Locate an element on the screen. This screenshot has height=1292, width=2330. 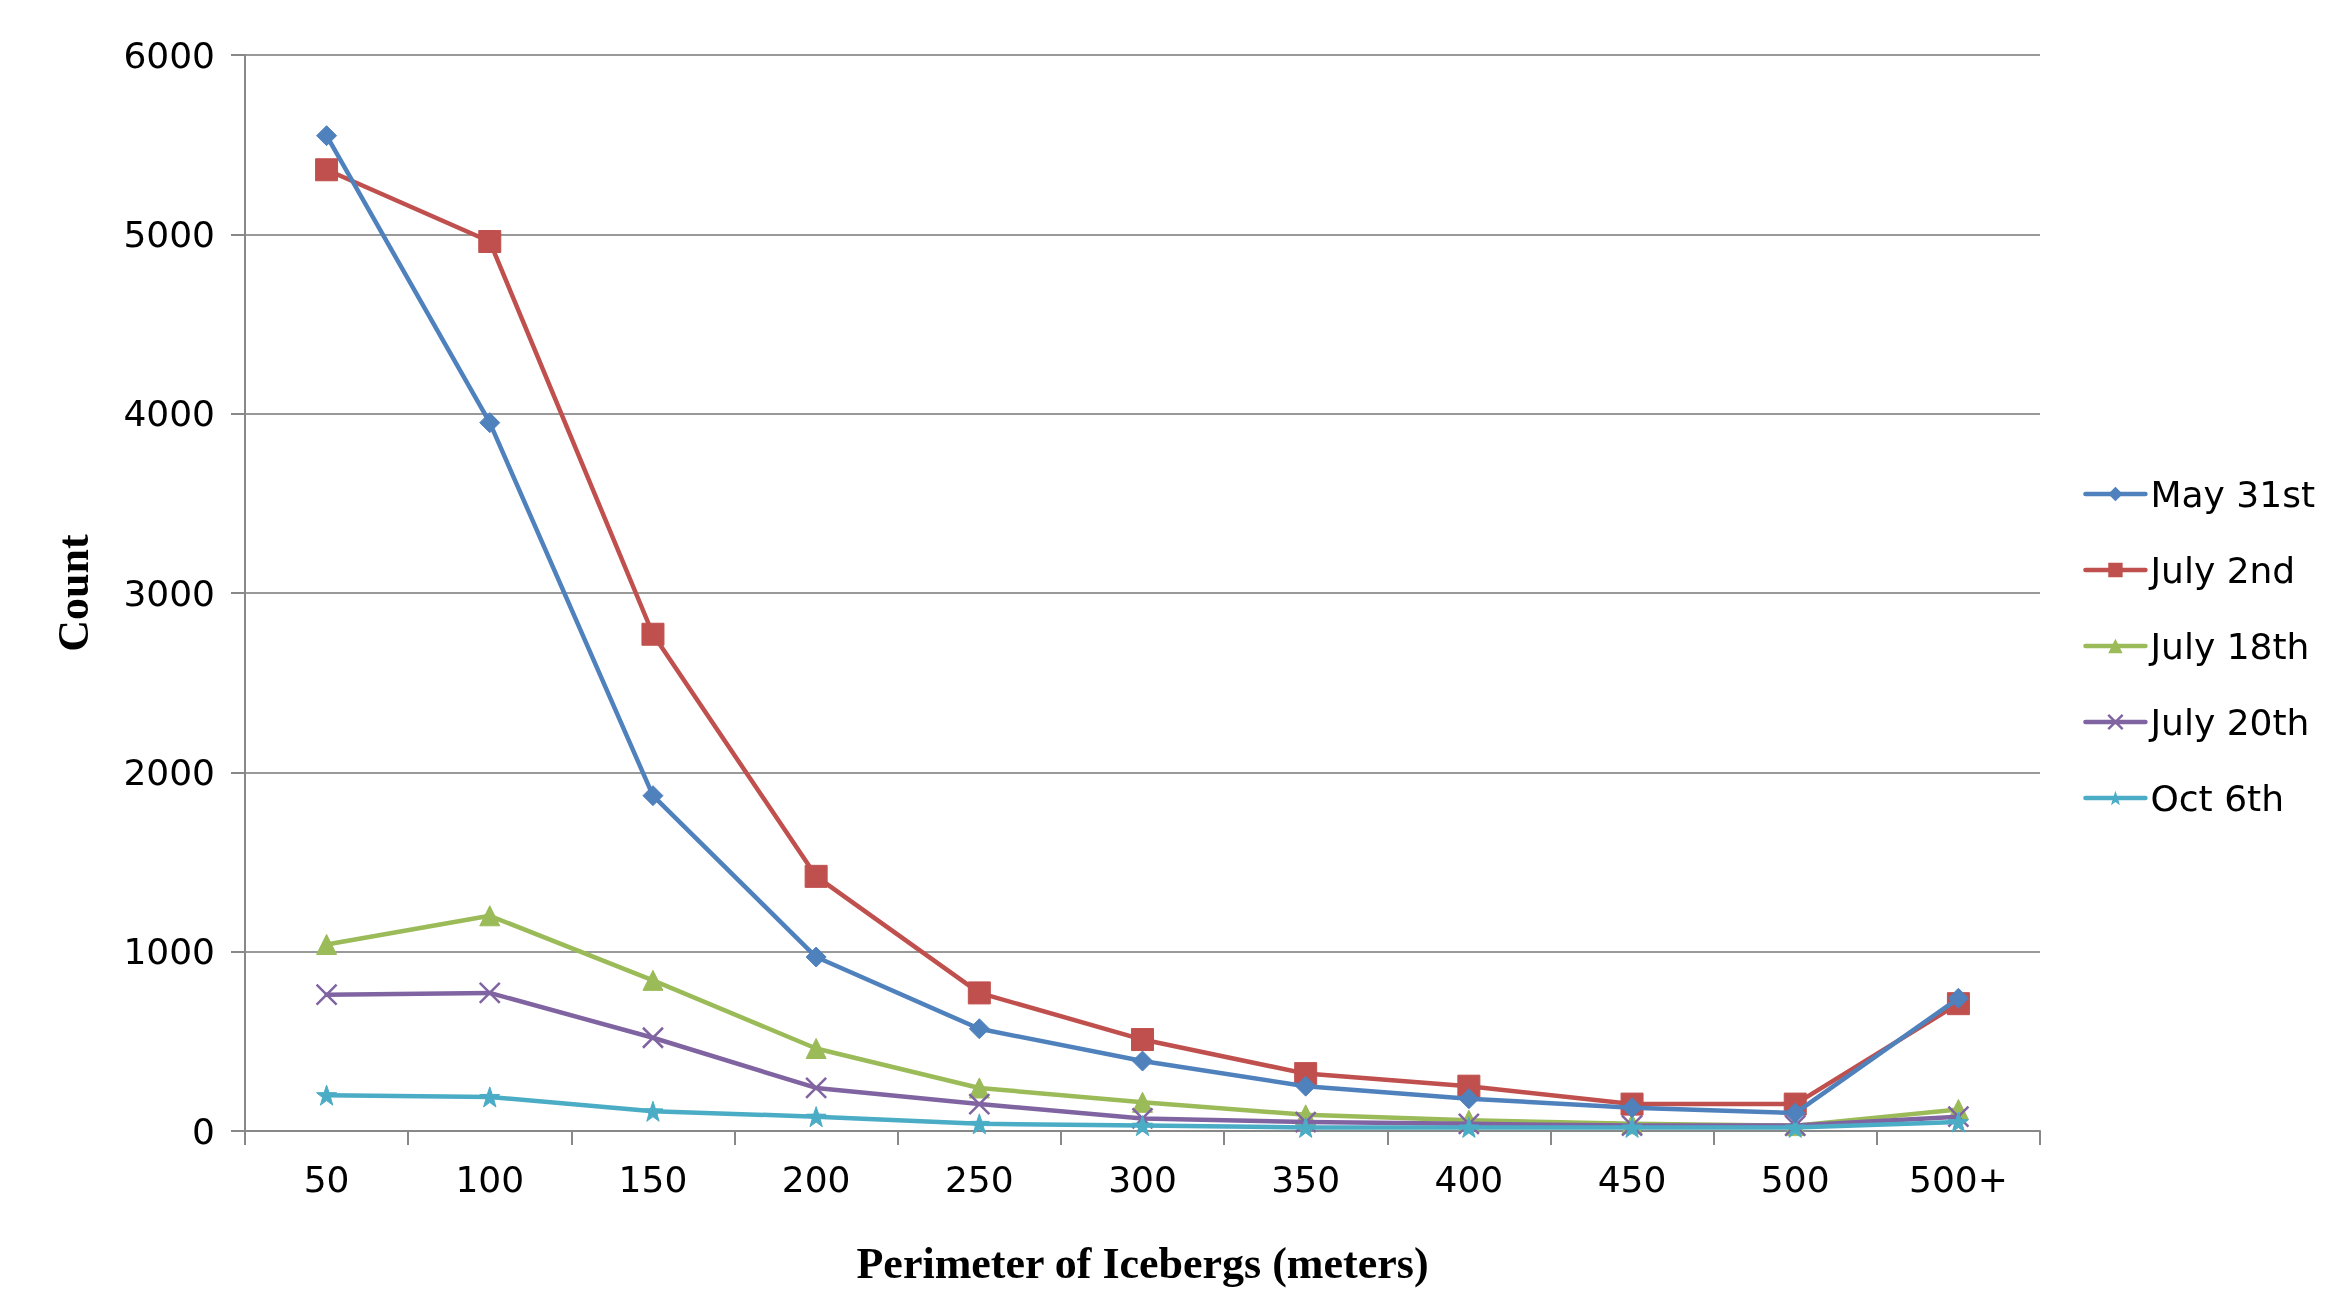
legend-label: July 20th is located at coordinates (2229, 722).